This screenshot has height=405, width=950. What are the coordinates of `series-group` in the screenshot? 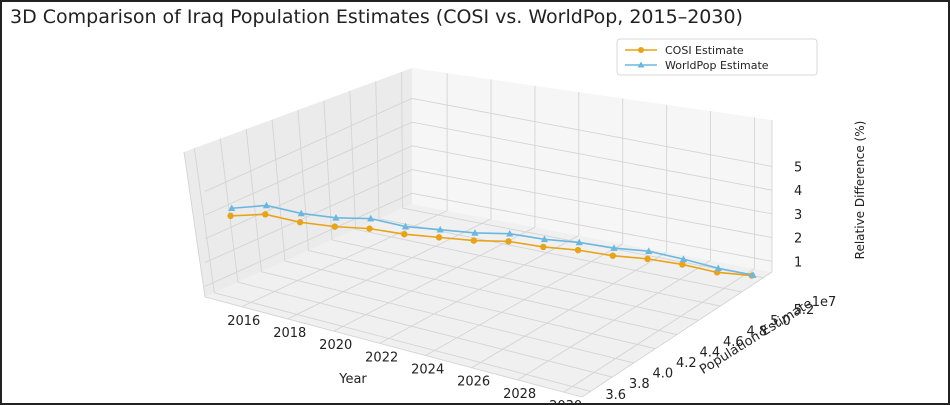 It's located at (492, 240).